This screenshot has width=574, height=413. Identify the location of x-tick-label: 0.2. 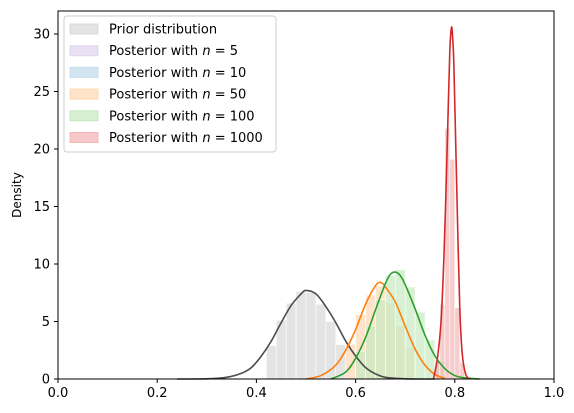
(157, 393).